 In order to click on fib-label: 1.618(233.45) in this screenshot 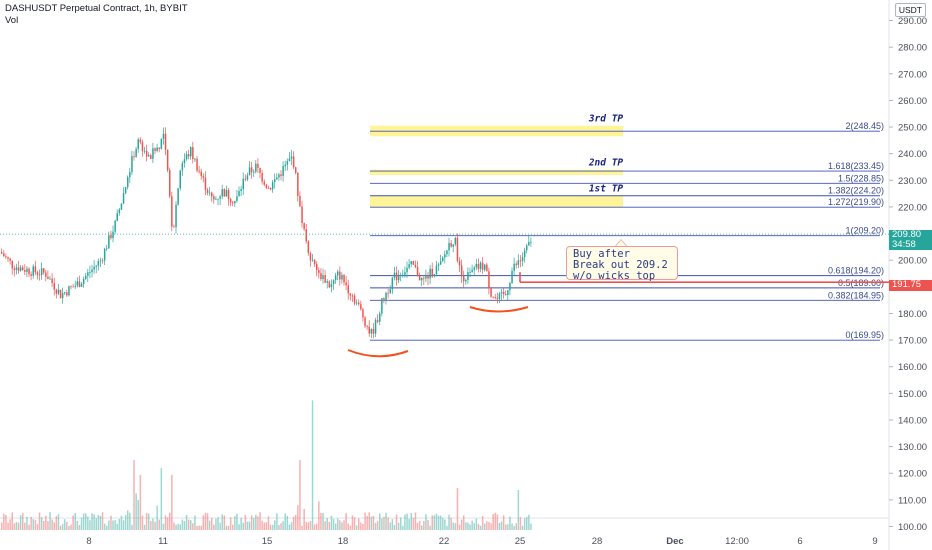, I will do `click(856, 166)`.